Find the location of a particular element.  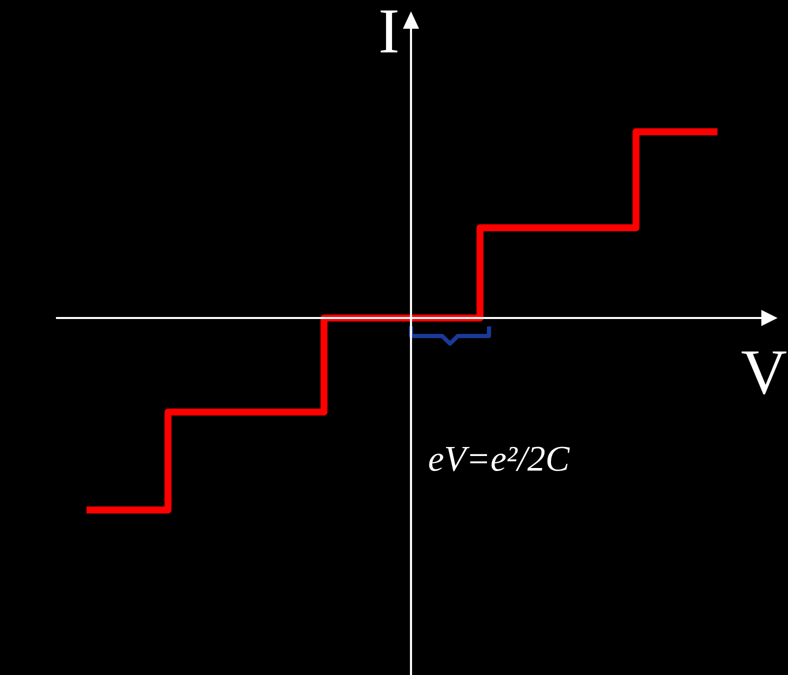

x-axis-title: V is located at coordinates (764, 373).